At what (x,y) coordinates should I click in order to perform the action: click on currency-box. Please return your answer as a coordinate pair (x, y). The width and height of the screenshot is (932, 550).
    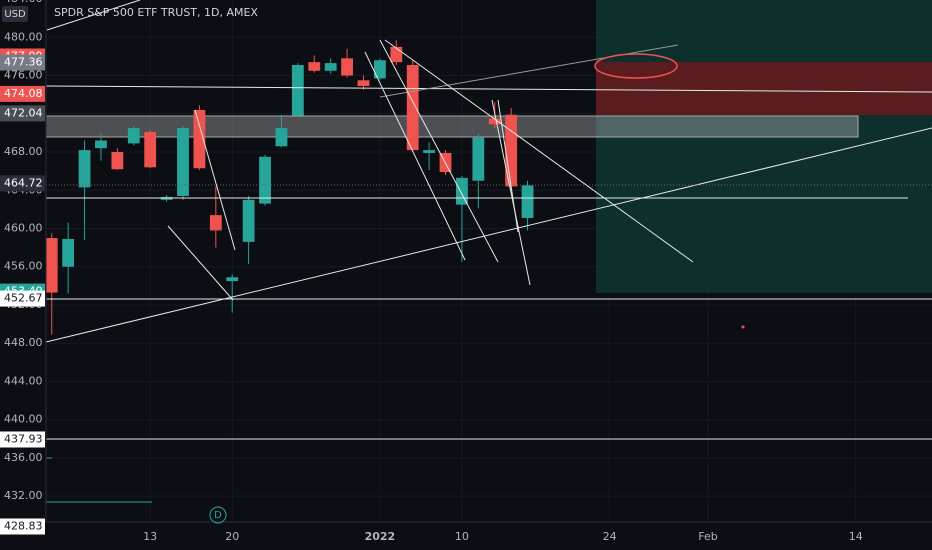
    Looking at the image, I should click on (15, 14).